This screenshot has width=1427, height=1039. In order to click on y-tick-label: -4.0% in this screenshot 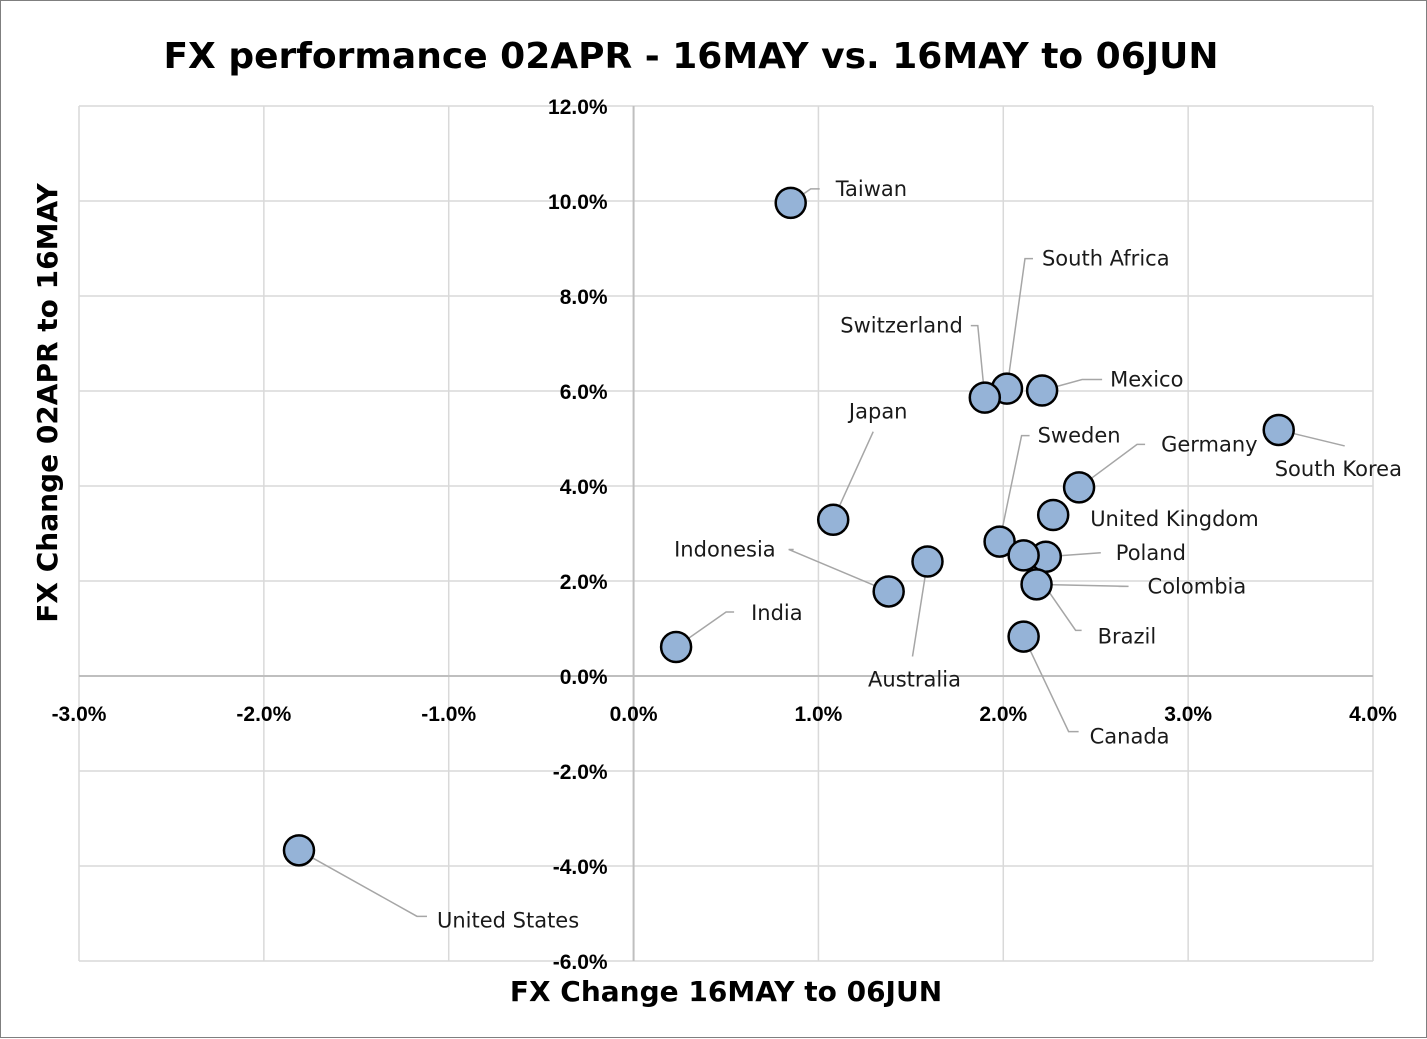, I will do `click(580, 867)`.